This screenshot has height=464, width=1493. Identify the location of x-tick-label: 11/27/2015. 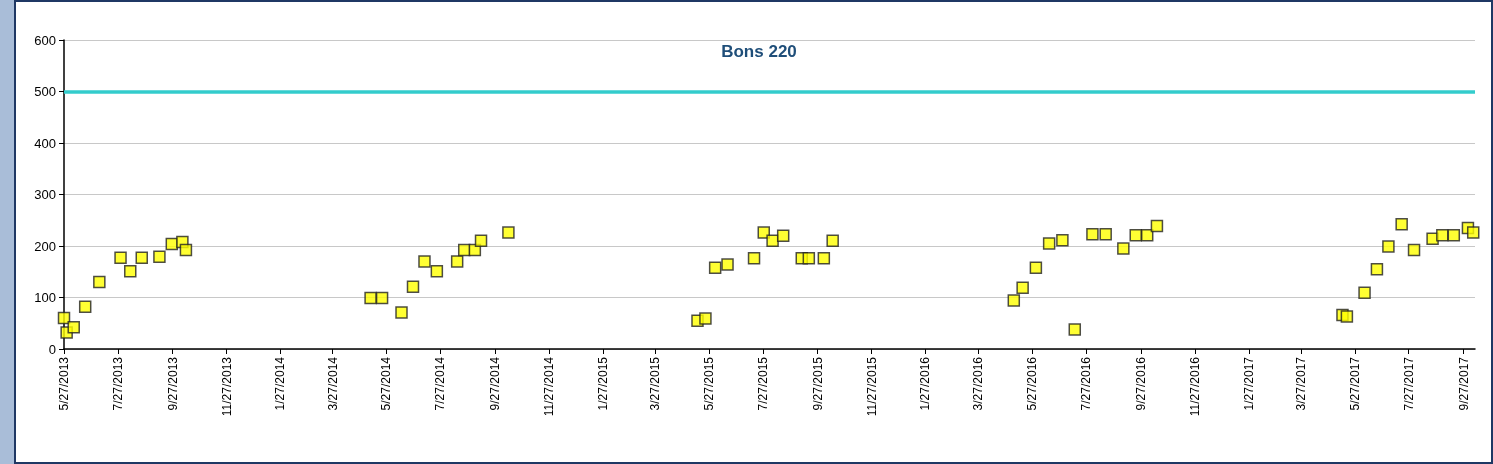
(871, 386).